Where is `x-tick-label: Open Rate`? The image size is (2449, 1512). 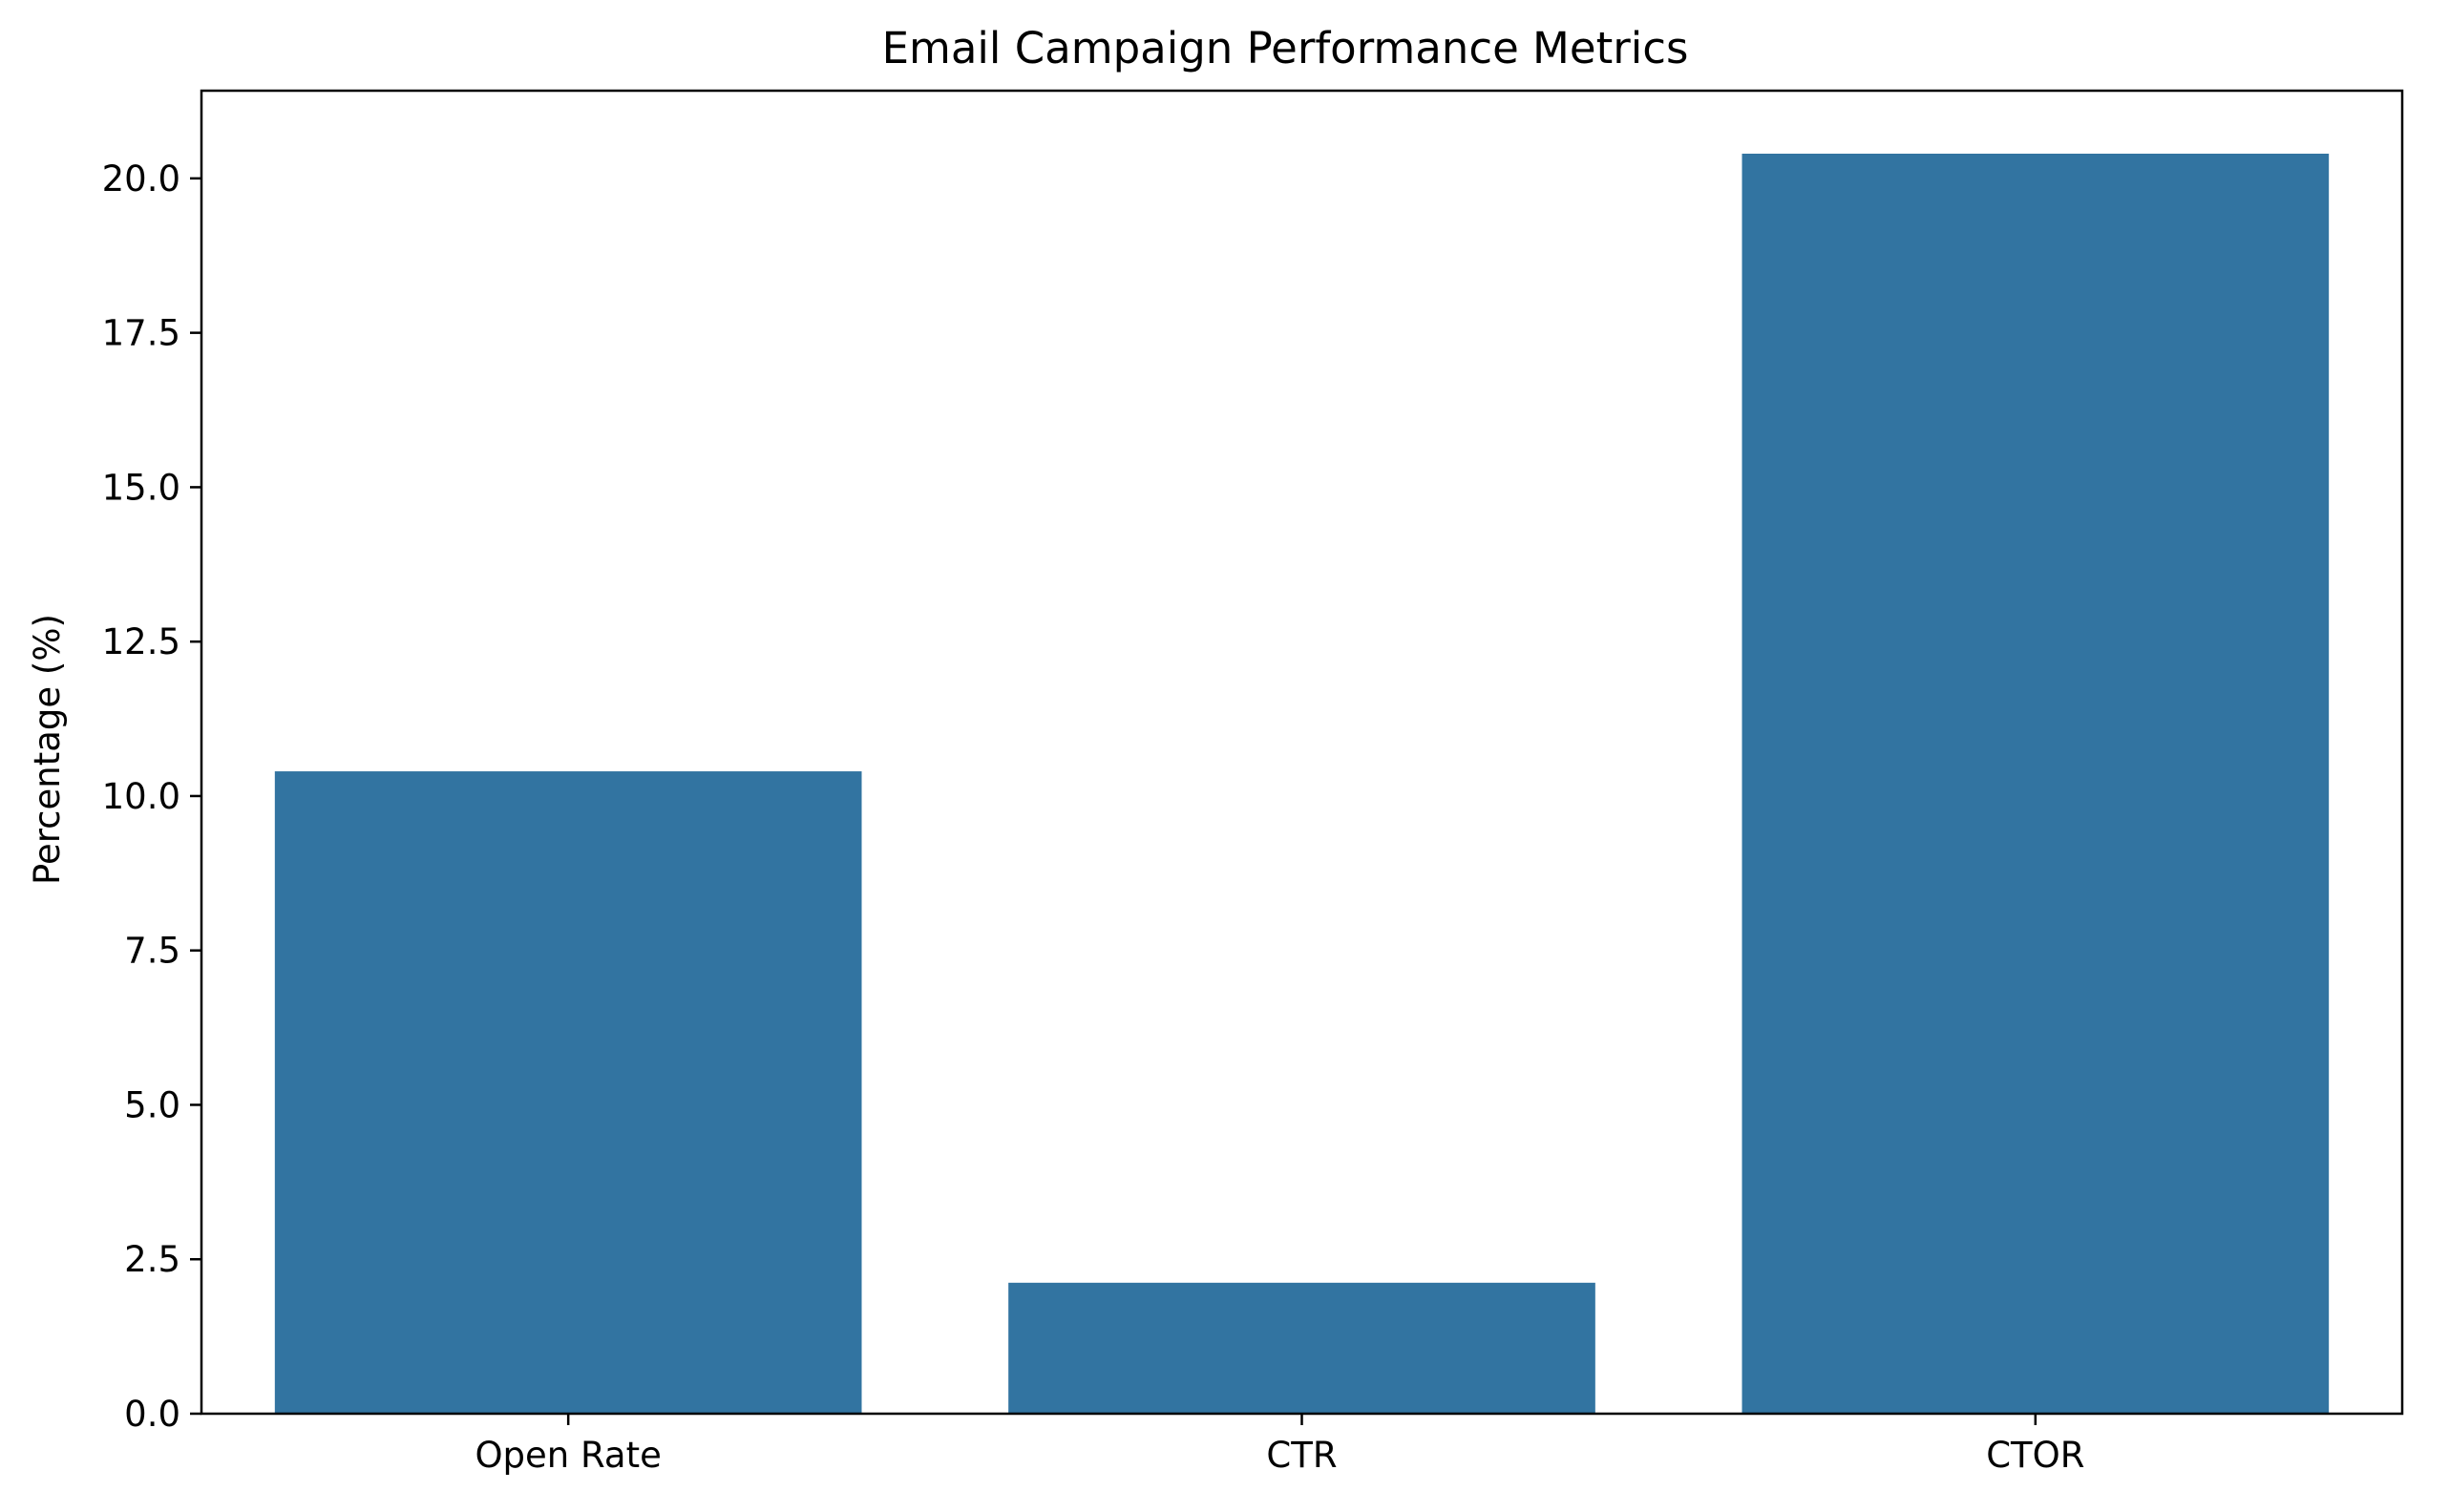
x-tick-label: Open Rate is located at coordinates (568, 1455).